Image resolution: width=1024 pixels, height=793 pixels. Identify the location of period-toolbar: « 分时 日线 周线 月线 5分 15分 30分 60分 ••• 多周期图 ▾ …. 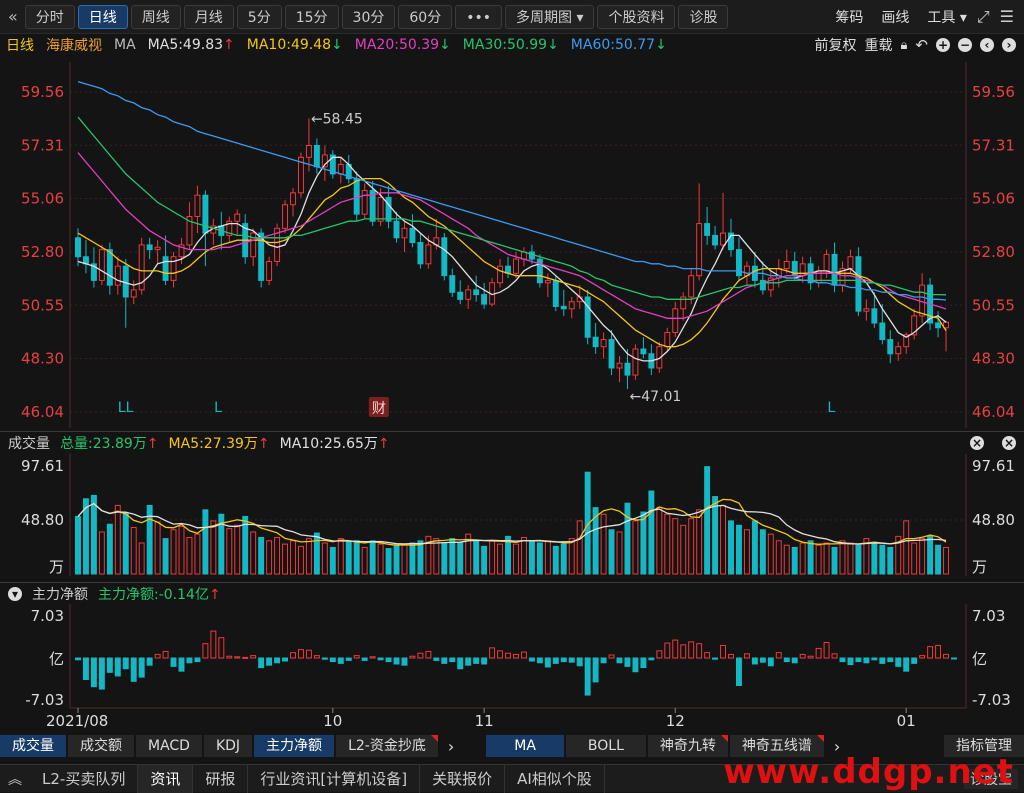
(512, 17).